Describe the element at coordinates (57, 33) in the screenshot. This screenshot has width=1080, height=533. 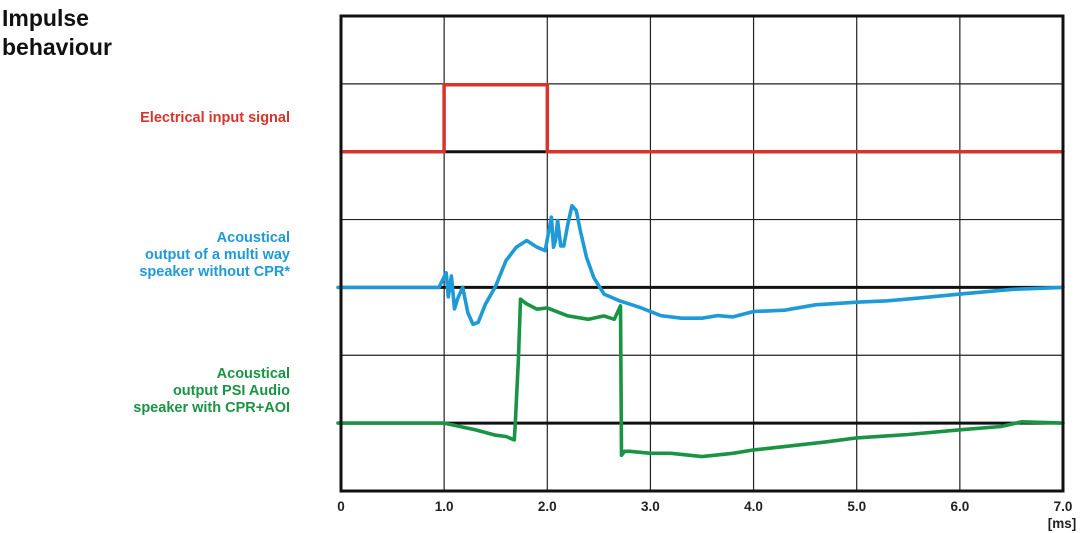
I see `page-title: Impulse behaviour` at that location.